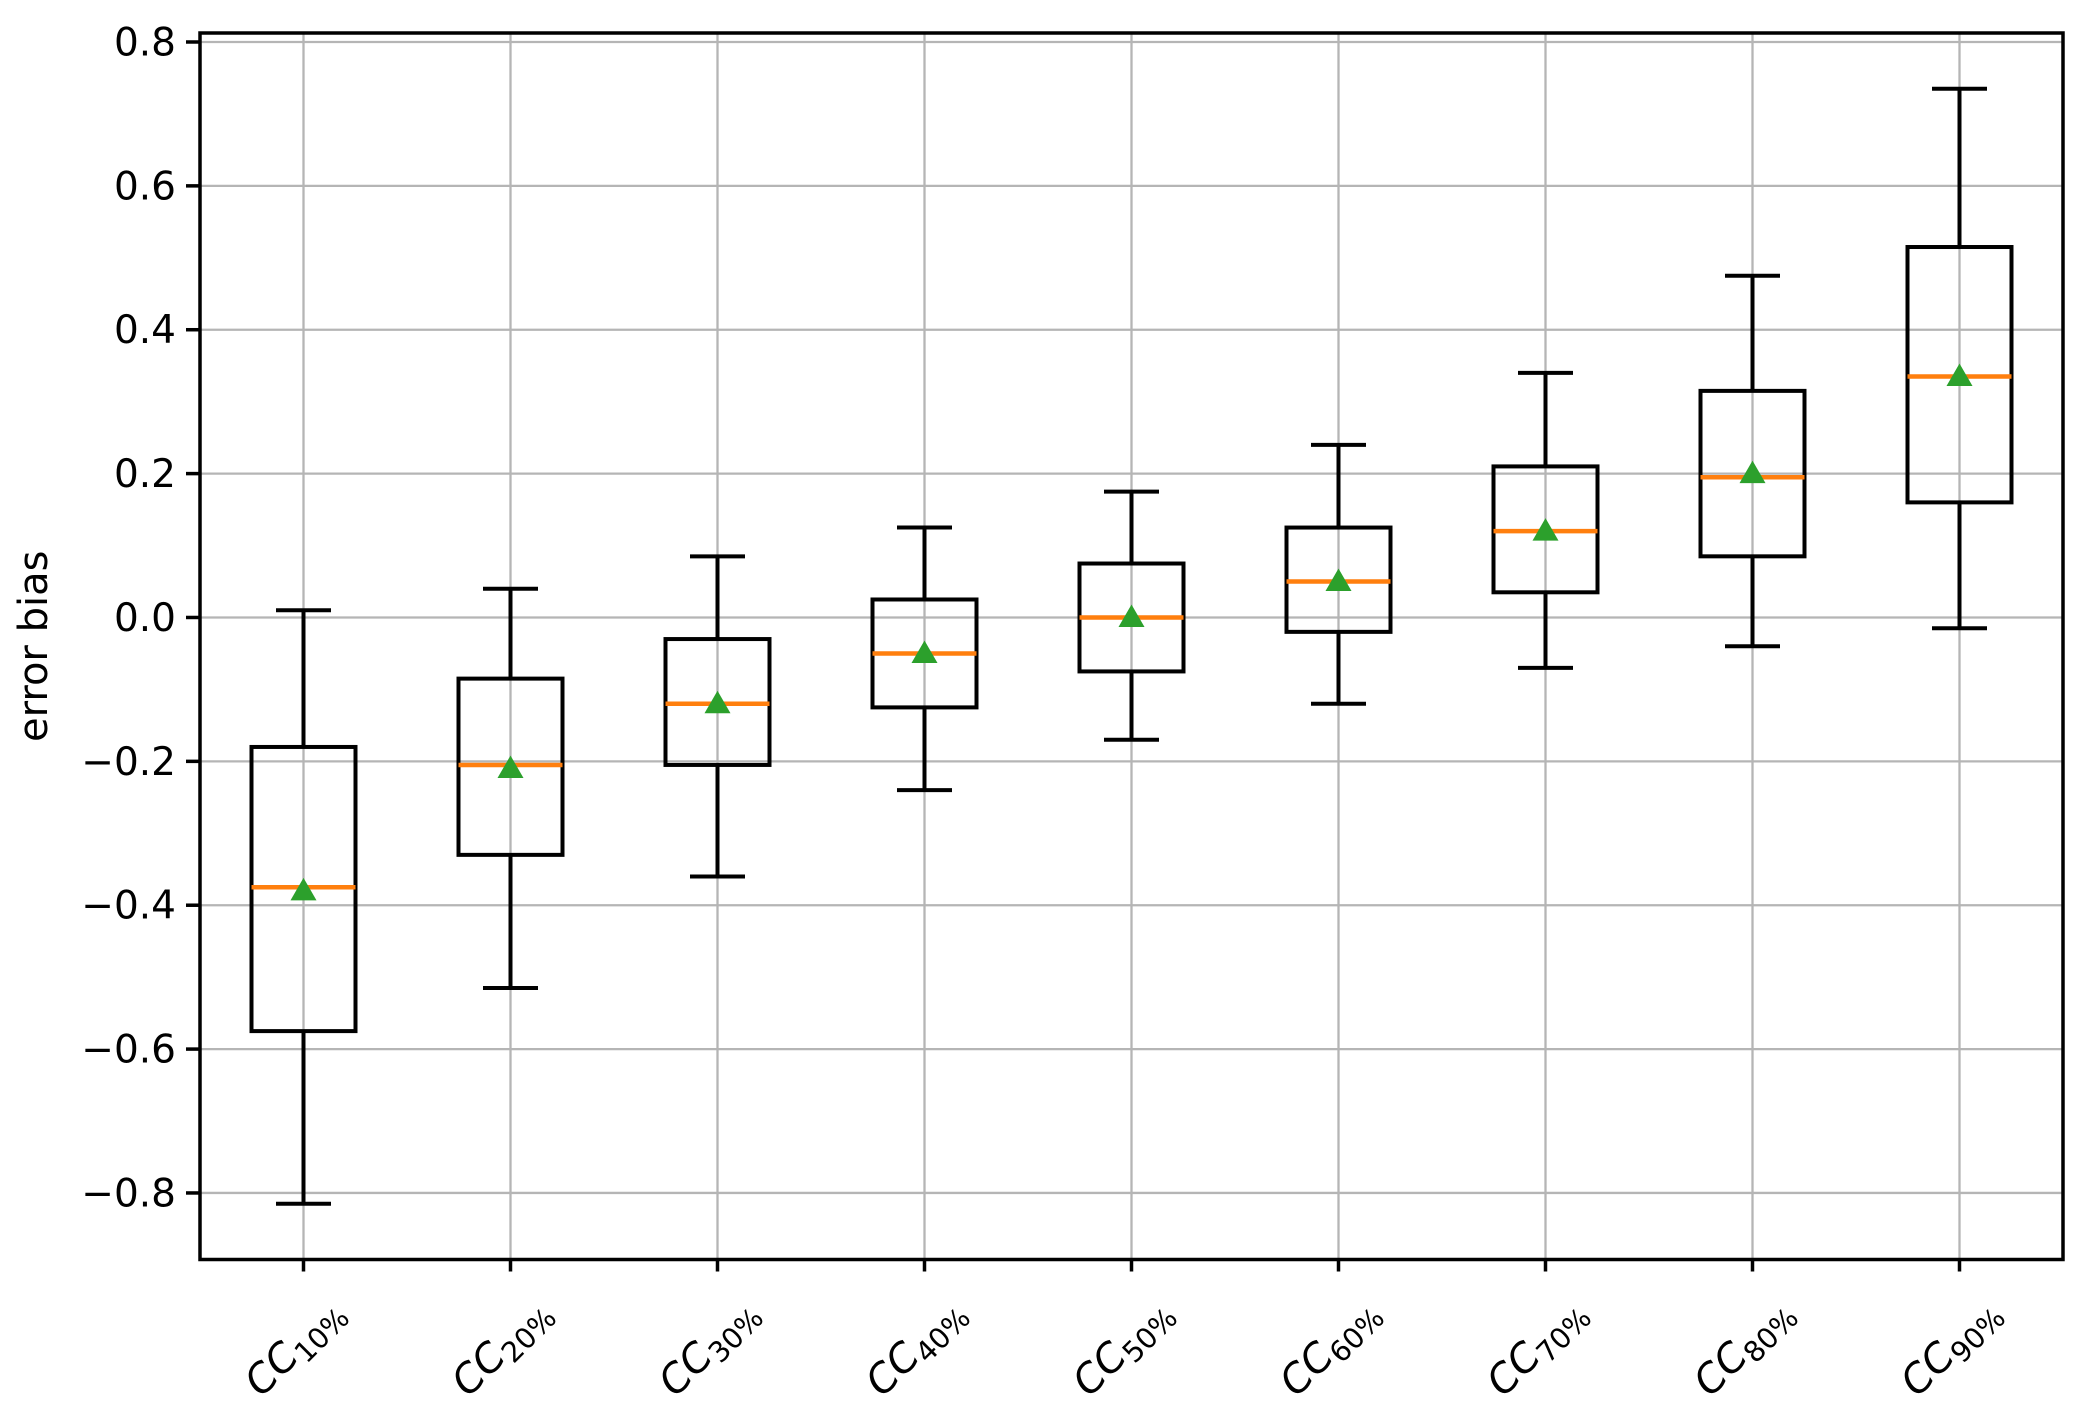 The image size is (2081, 1424). I want to click on boxplot-CC80%, so click(1752, 461).